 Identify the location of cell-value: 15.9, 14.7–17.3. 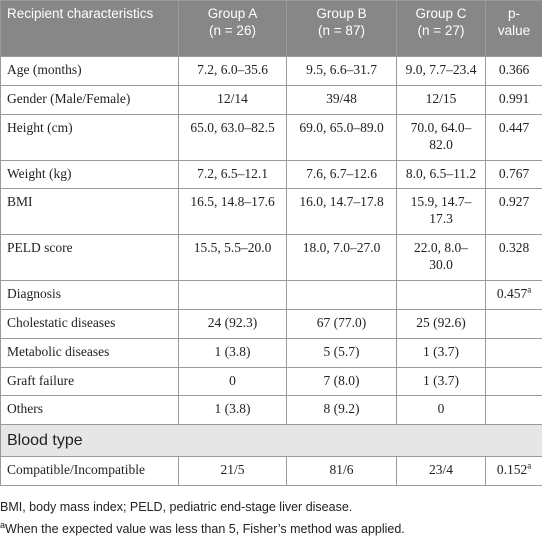
(441, 211).